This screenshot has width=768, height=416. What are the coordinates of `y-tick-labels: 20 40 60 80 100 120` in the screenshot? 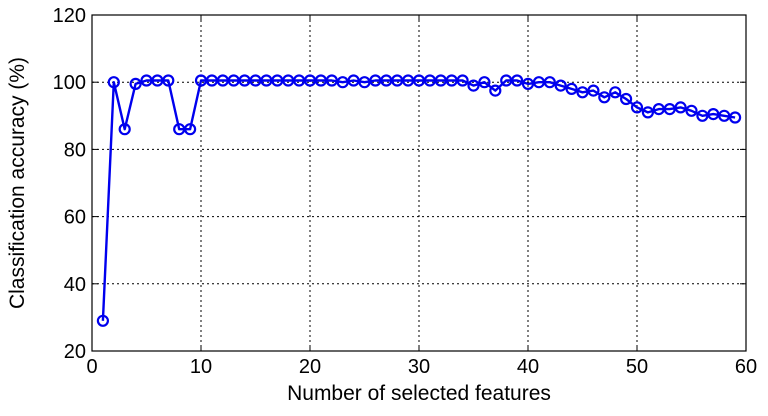 It's located at (69, 184).